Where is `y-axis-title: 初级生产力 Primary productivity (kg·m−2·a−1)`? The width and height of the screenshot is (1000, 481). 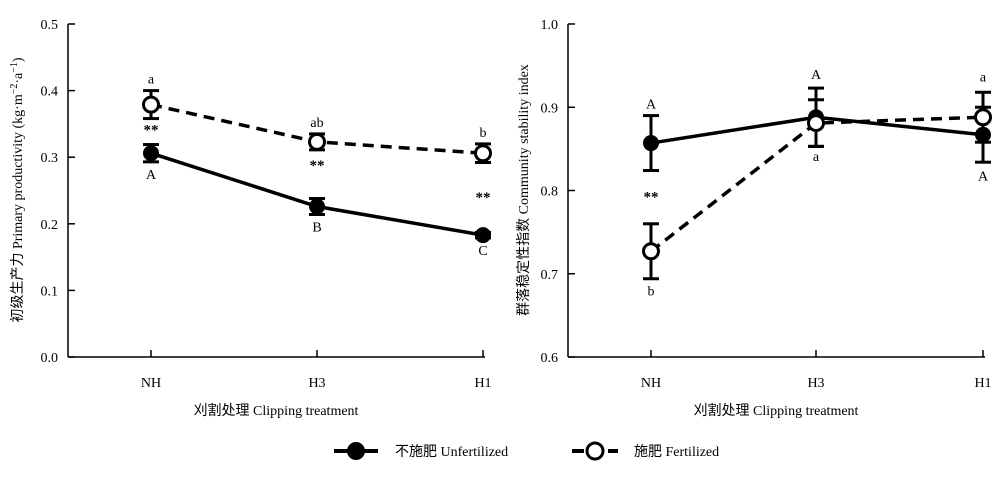 y-axis-title: 初级生产力 Primary productivity (kg·m−2·a−1) is located at coordinates (17, 189).